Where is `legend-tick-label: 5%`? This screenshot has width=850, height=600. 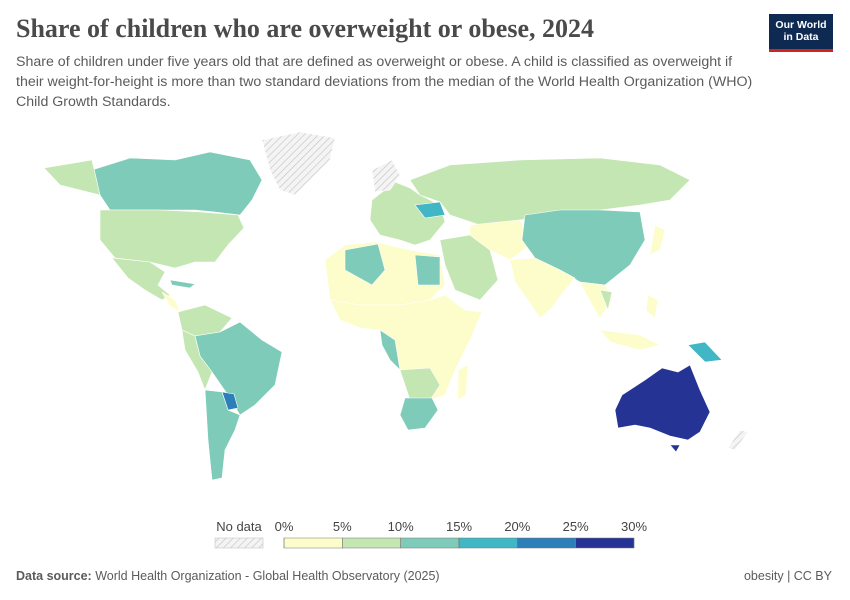
legend-tick-label: 5% is located at coordinates (342, 526).